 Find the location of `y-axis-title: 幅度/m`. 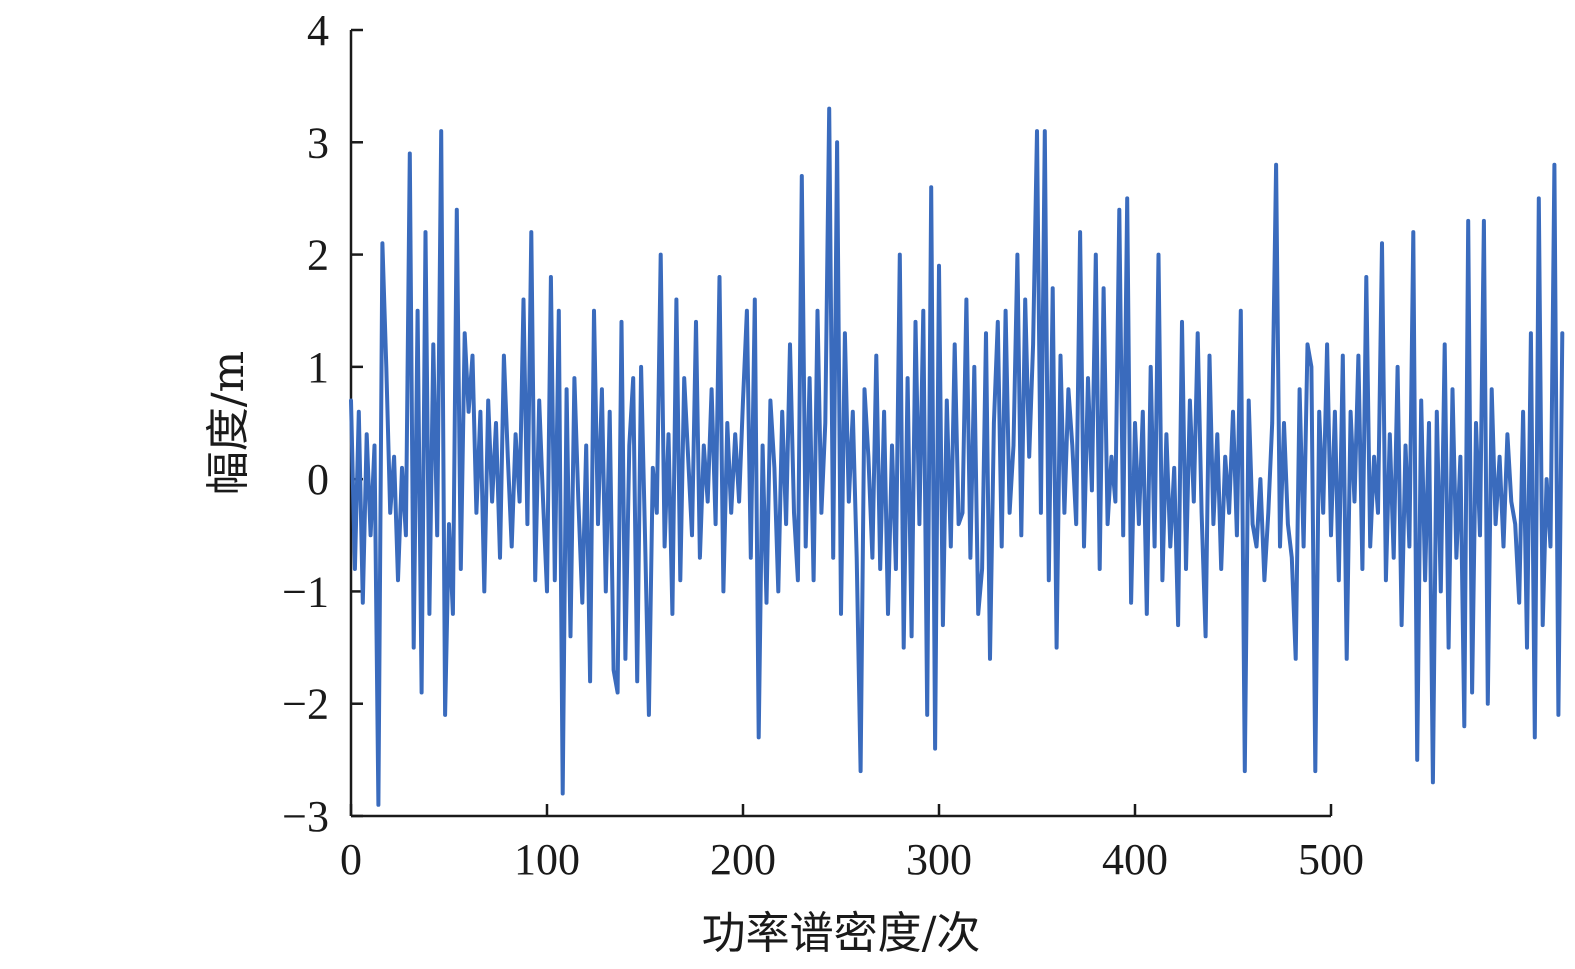

y-axis-title: 幅度/m is located at coordinates (228, 423).